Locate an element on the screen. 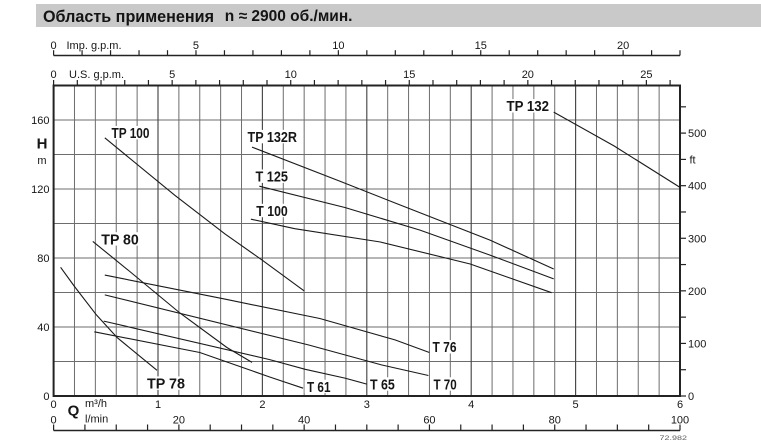 This screenshot has width=761, height=440. imp-gpm-axis-title: Imp. g.p.m. is located at coordinates (94, 46).